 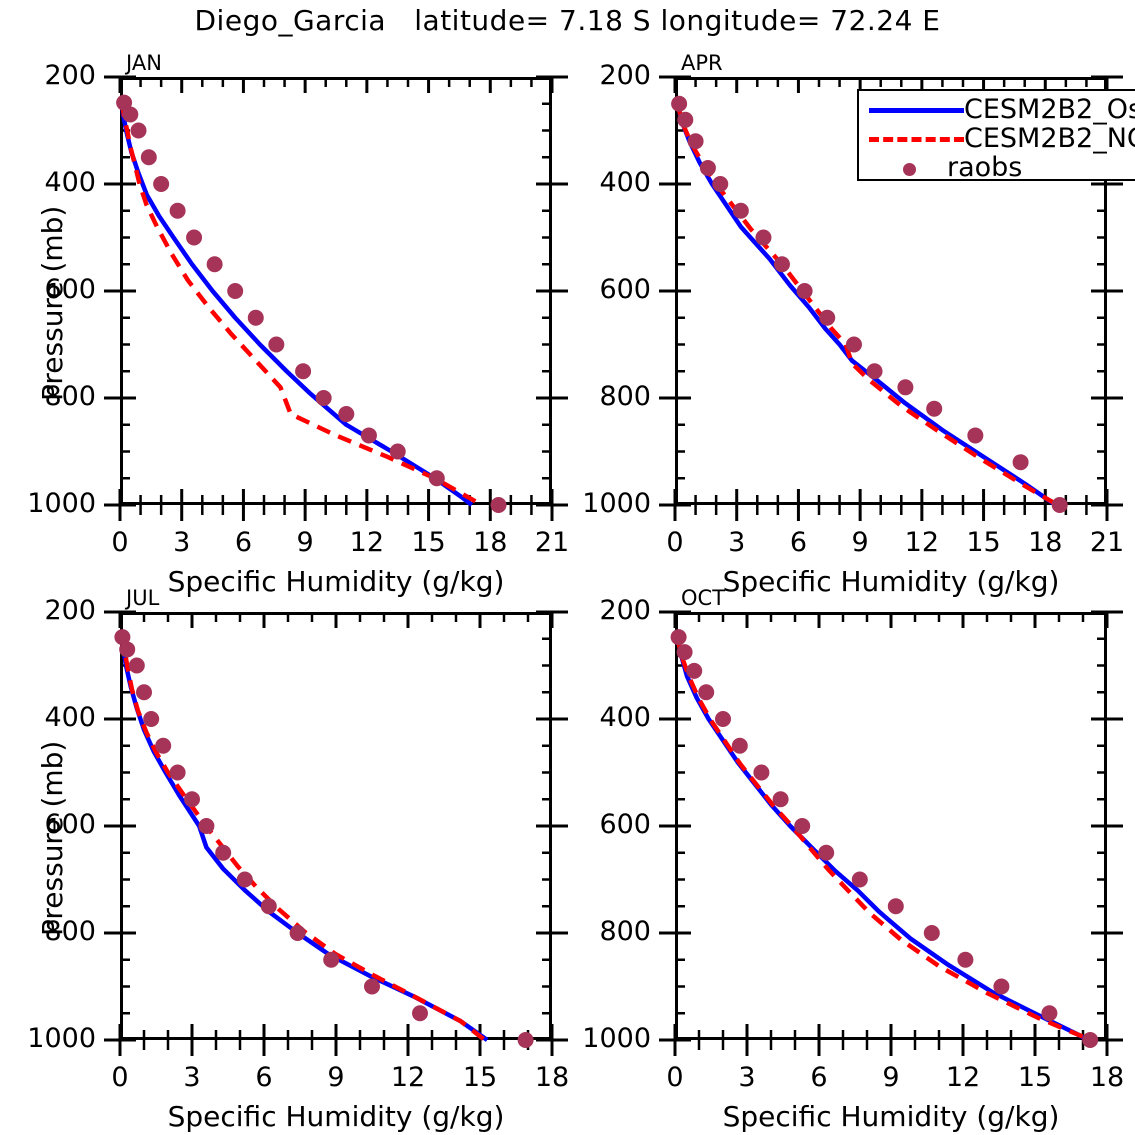 I want to click on legend-swatch-line-blue, so click(x=916, y=110).